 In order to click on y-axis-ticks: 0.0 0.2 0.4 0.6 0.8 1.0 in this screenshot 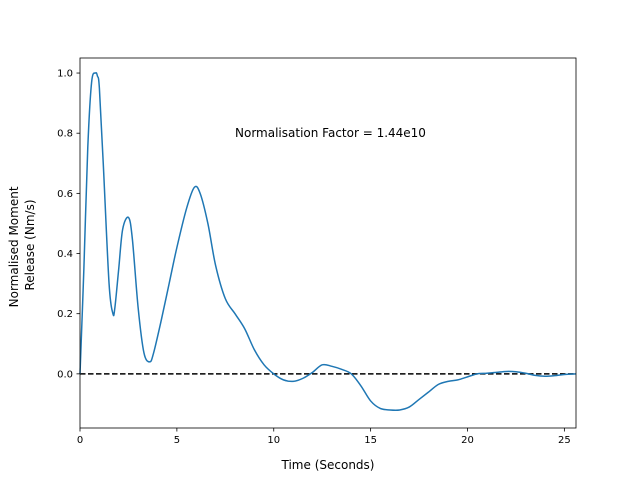, I will do `click(68, 224)`.